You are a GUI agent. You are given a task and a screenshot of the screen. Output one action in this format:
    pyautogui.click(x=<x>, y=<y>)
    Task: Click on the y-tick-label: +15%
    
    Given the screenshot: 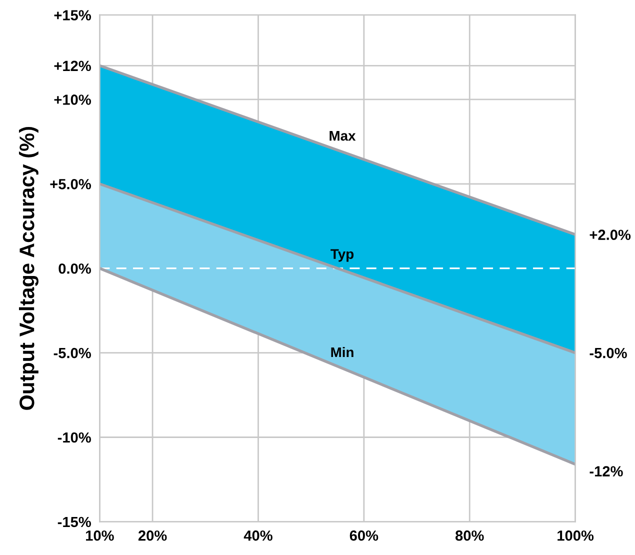 What is the action you would take?
    pyautogui.click(x=72, y=15)
    